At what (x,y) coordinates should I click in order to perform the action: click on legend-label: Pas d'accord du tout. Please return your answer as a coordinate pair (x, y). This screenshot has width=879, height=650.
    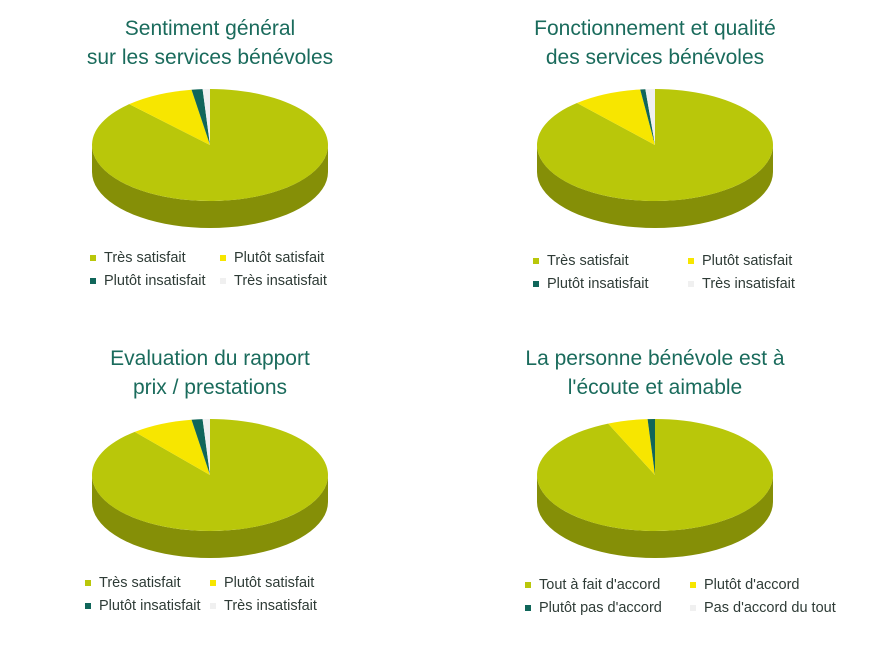
    Looking at the image, I should click on (770, 608).